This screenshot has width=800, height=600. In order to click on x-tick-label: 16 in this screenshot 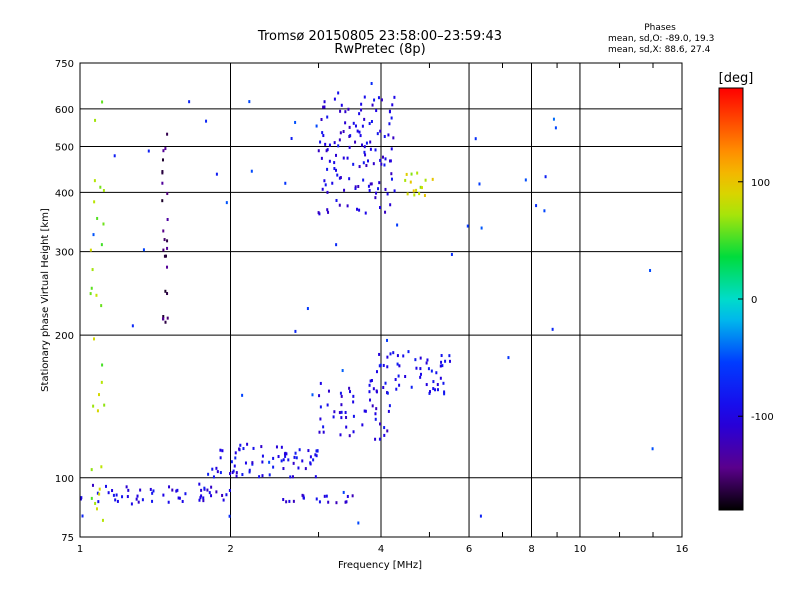, I will do `click(682, 549)`.